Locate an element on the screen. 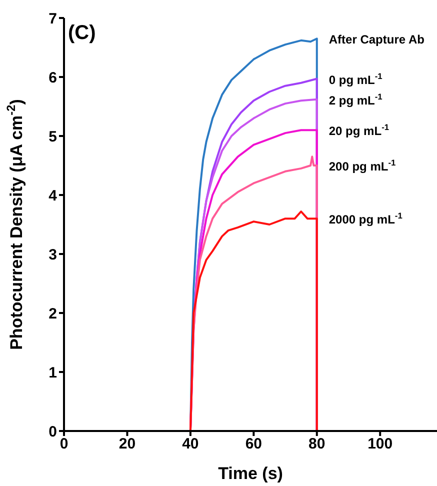 This screenshot has width=437, height=486. y-tick-label: 0 is located at coordinates (52, 431).